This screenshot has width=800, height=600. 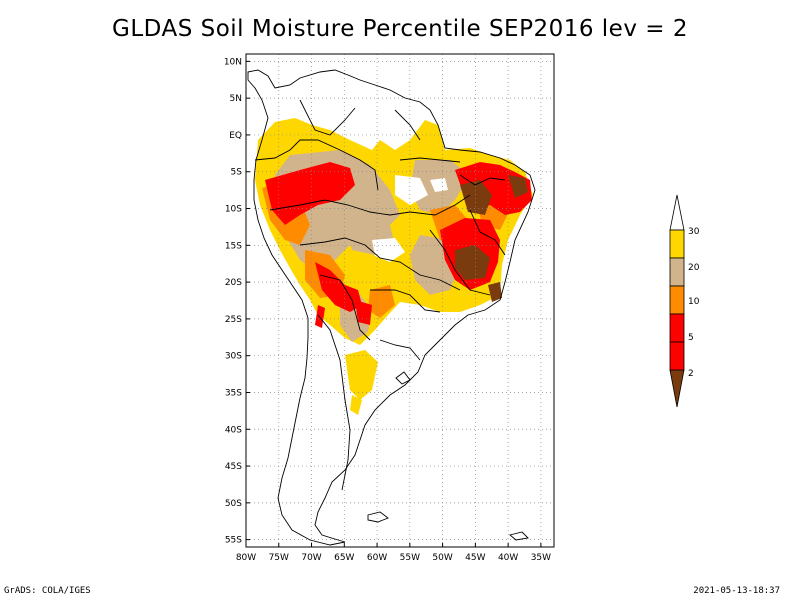 What do you see at coordinates (475, 558) in the screenshot?
I see `lon-tick-label: 45W` at bounding box center [475, 558].